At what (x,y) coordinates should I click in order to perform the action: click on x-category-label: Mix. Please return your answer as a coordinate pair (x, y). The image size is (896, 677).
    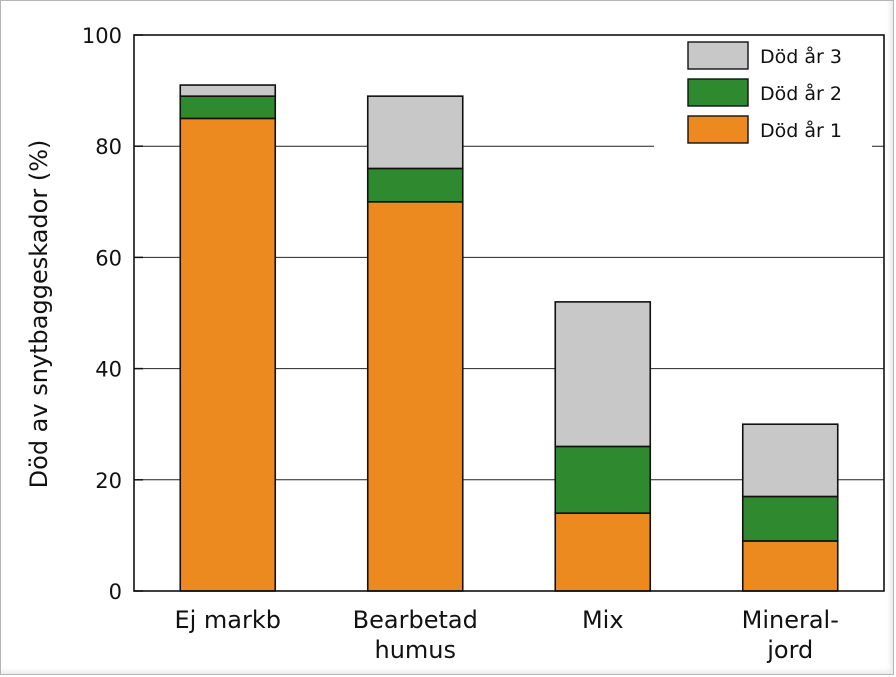
    Looking at the image, I should click on (603, 620).